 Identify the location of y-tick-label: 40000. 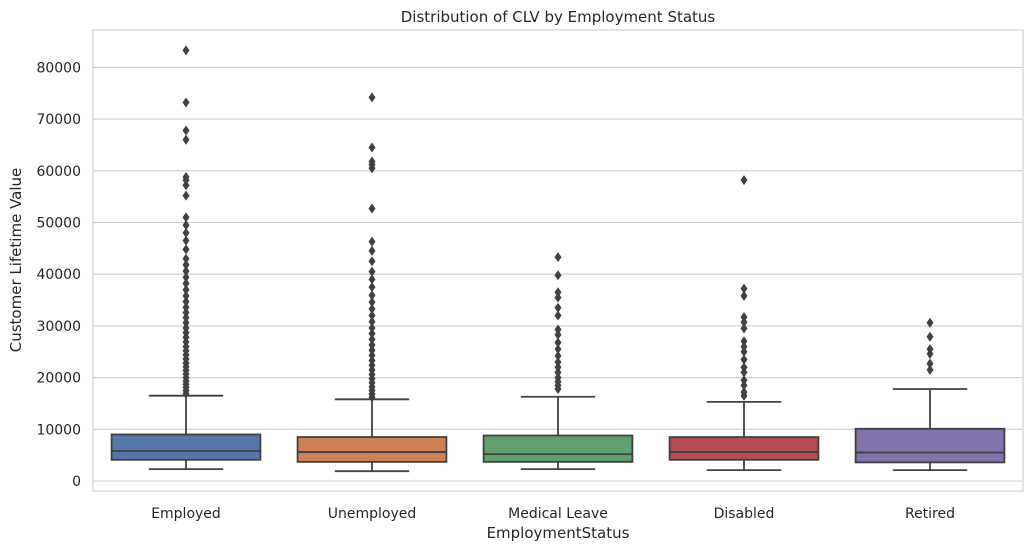
(58, 275).